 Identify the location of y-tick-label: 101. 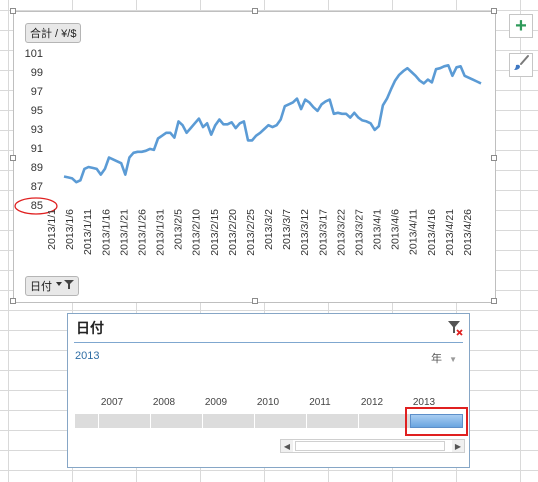
(34, 54).